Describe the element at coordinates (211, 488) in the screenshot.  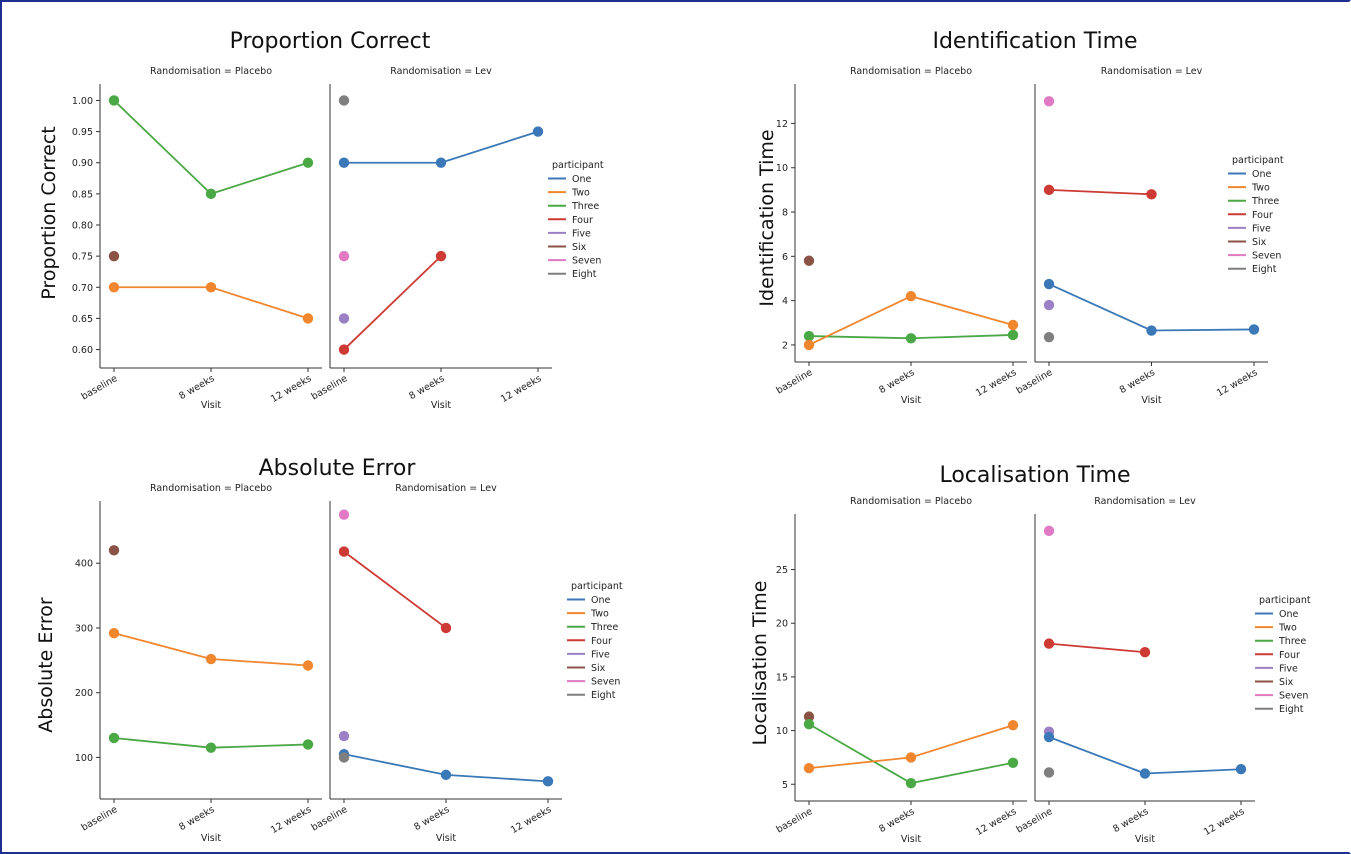
I see `panel-label: Randomisation = Placebo` at that location.